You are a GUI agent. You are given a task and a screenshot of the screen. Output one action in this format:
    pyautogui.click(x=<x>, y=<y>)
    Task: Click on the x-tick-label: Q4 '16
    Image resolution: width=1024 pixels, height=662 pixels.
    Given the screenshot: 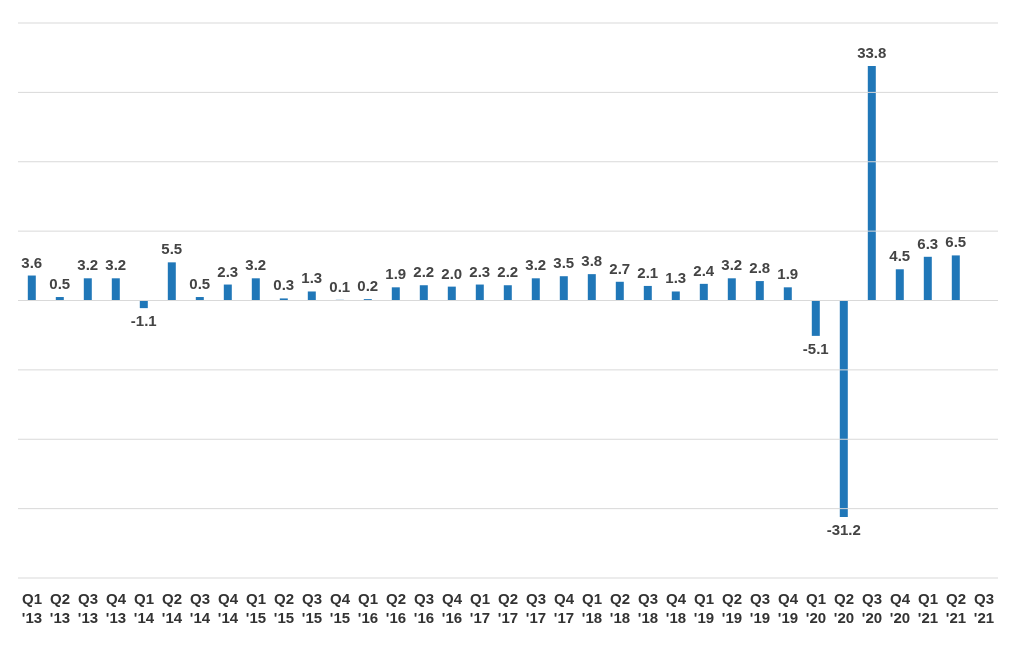 What is the action you would take?
    pyautogui.click(x=452, y=608)
    